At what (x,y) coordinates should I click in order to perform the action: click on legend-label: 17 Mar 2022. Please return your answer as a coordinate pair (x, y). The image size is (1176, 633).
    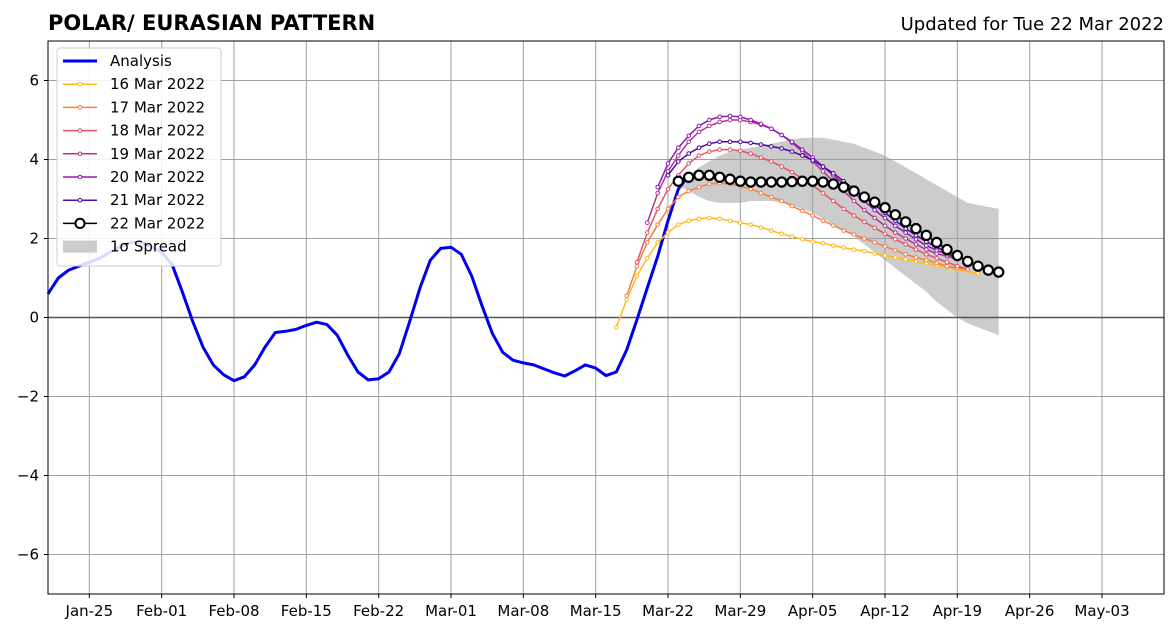
    Looking at the image, I should click on (157, 107).